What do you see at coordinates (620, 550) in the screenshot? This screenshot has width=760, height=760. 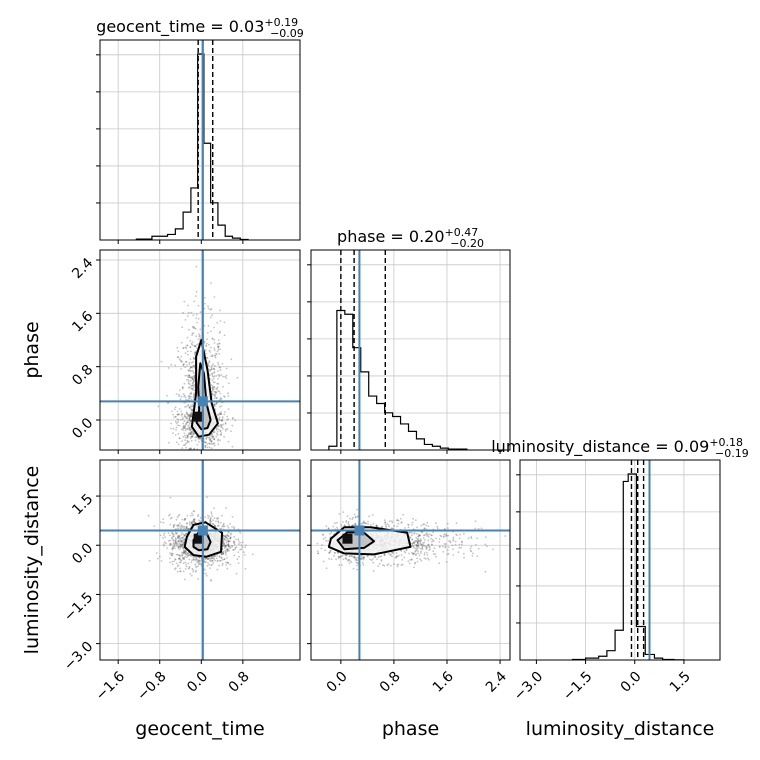 I see `diag-panel-luminosity_distance: luminosity_distance = 0.09+0.18 −0.19` at bounding box center [620, 550].